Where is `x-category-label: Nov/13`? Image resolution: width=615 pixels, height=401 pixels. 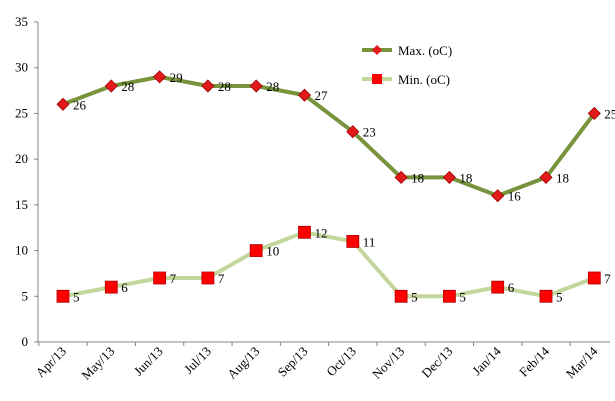 x-category-label: Nov/13 is located at coordinates (388, 363).